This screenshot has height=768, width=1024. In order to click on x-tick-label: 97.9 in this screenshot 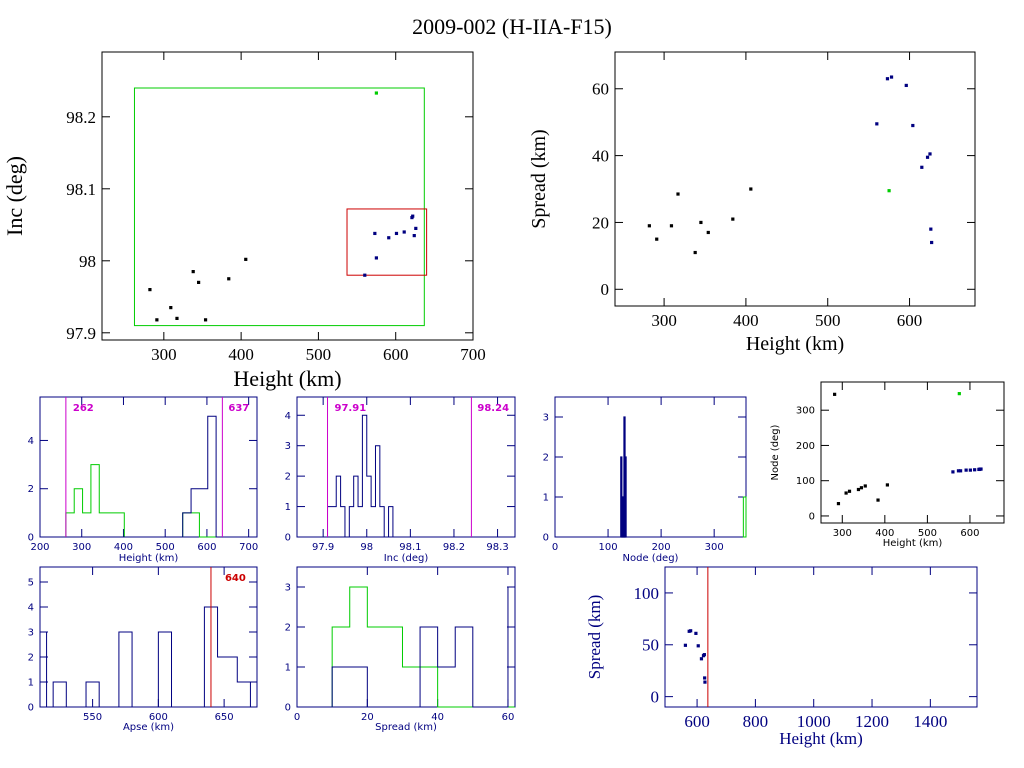, I will do `click(323, 547)`.